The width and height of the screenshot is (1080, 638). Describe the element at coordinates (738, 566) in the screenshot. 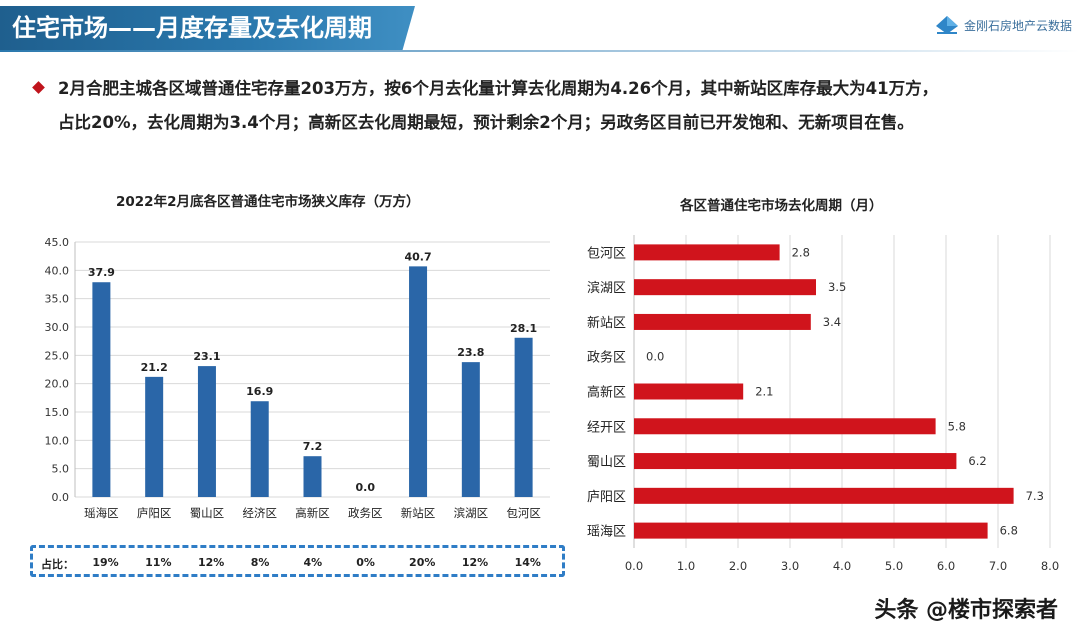

I see `x-tick-label: 2.0` at that location.